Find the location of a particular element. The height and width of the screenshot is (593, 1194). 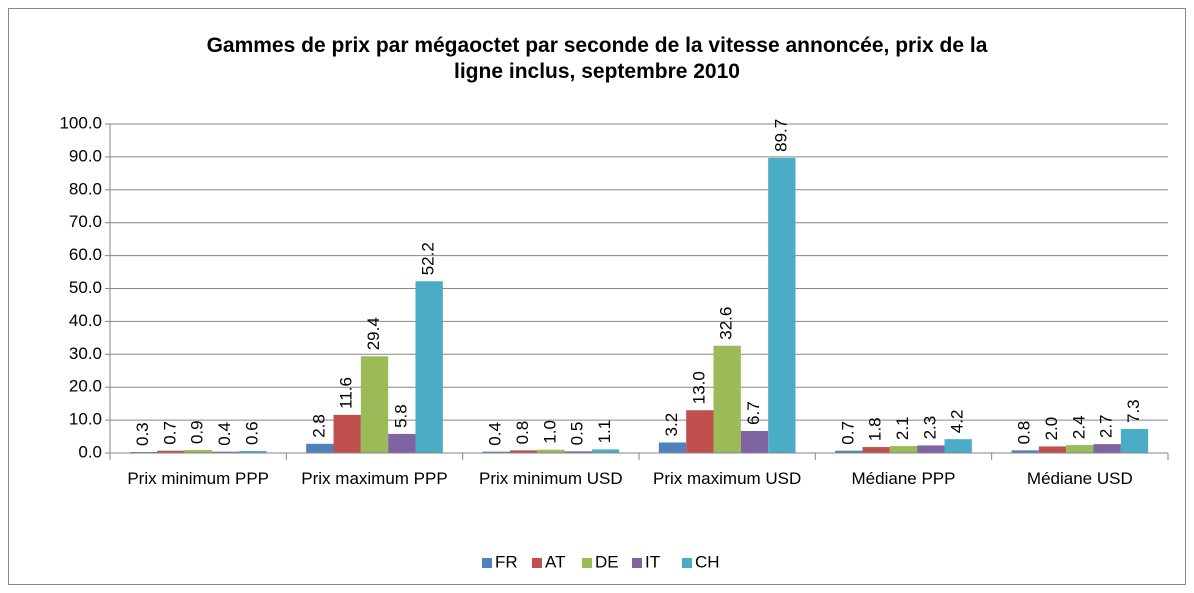

data-label: 0.3 is located at coordinates (142, 434).